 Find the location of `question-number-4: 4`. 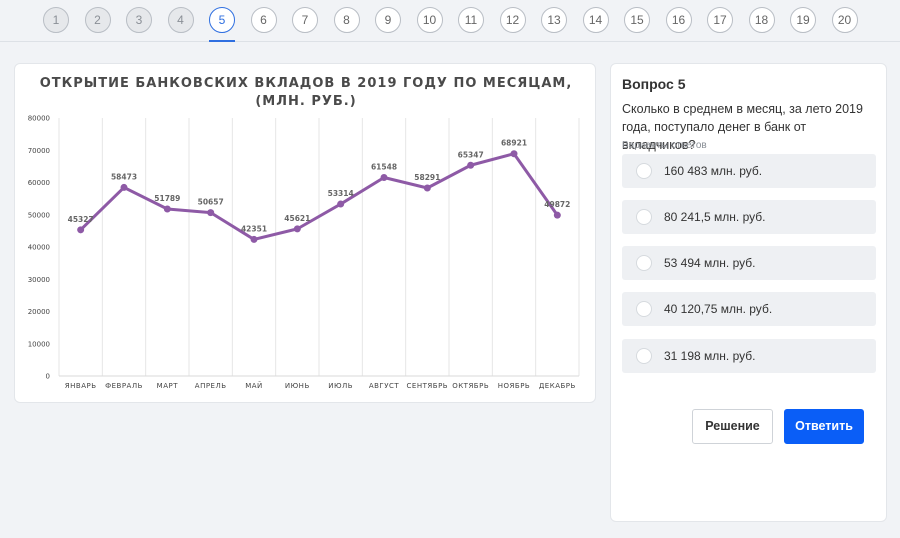

question-number-4: 4 is located at coordinates (180, 20).